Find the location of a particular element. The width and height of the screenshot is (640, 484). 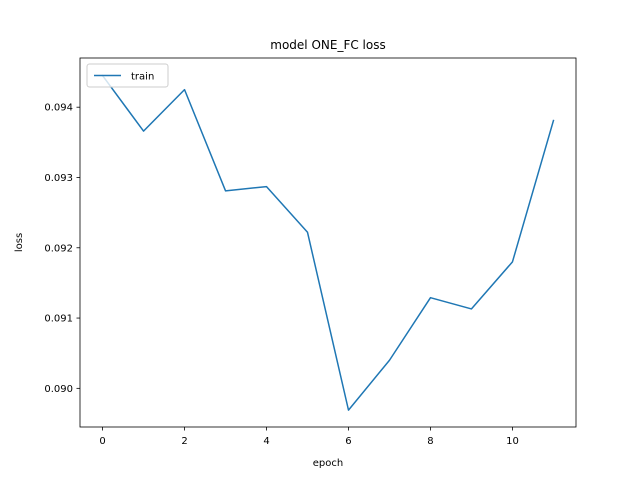

legend-label-train: train is located at coordinates (142, 77).